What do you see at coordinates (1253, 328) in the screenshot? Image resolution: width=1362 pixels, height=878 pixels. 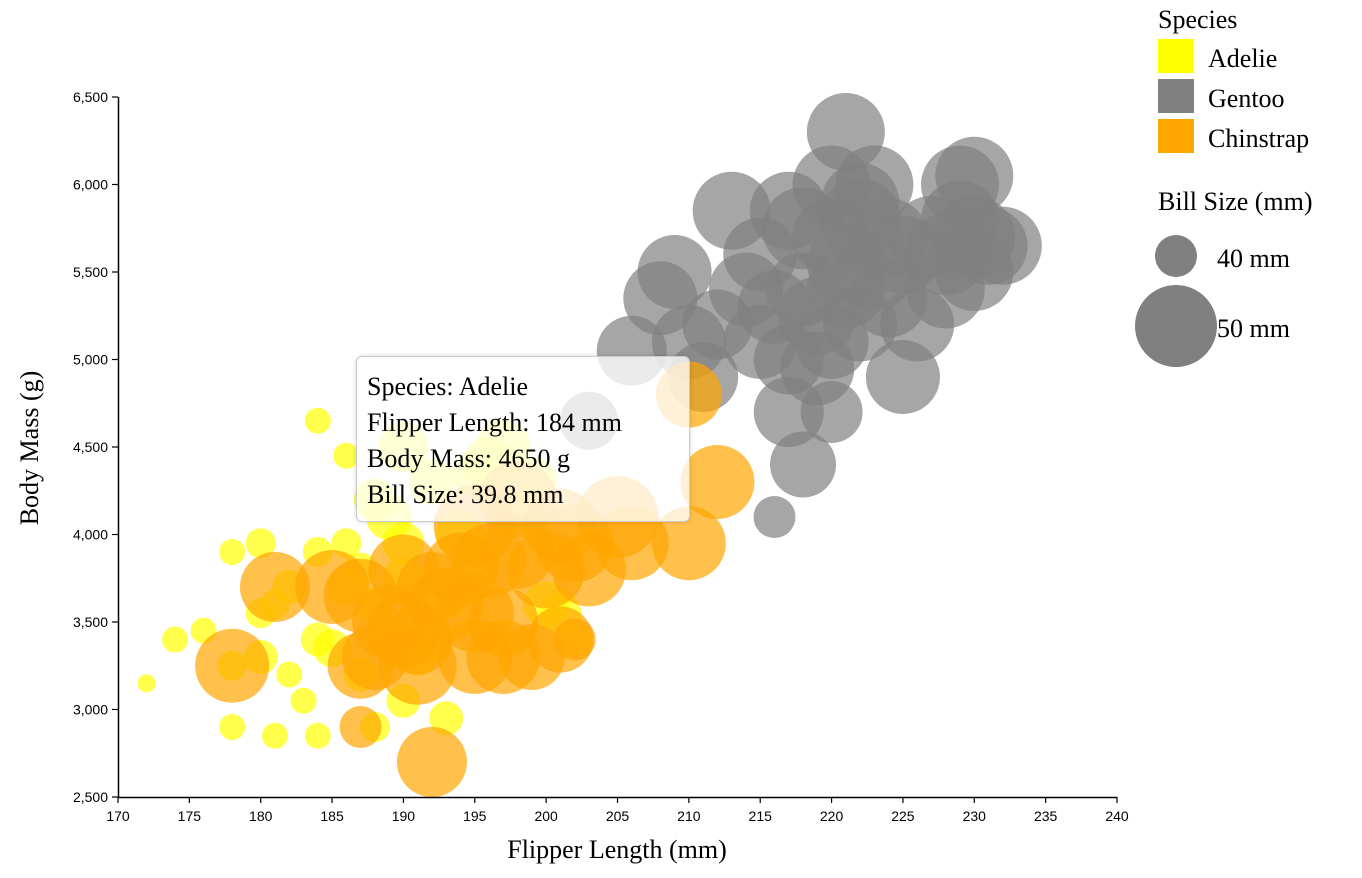 I see `size-legend-label-50: 50 mm` at bounding box center [1253, 328].